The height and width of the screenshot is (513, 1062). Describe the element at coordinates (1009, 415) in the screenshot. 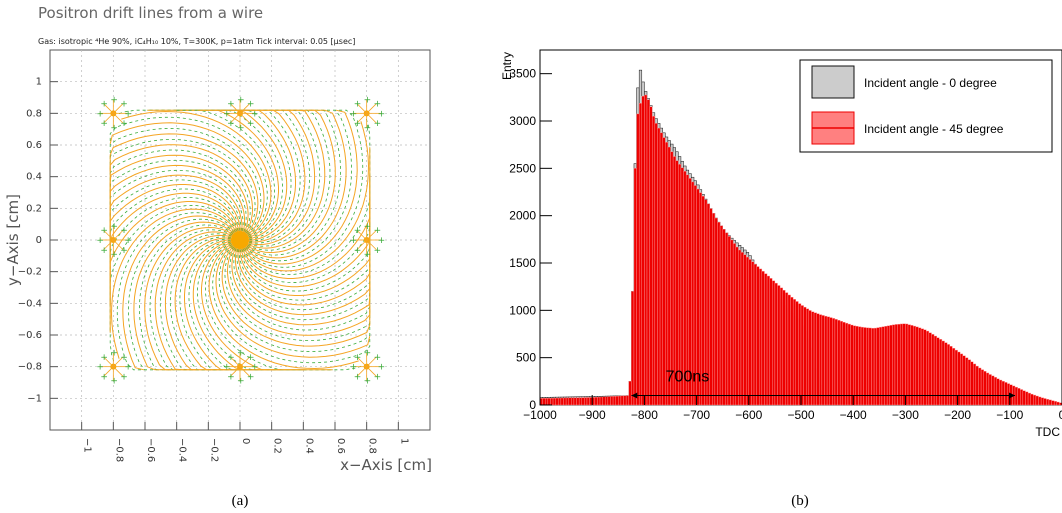

I see `x-tick-label: −100` at that location.